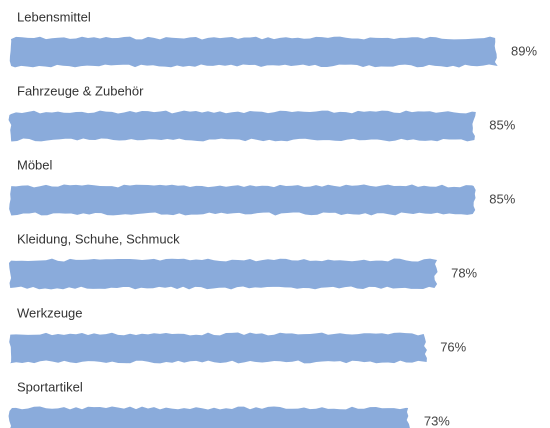  Describe the element at coordinates (35, 164) in the screenshot. I see `category-label: Möbel` at that location.